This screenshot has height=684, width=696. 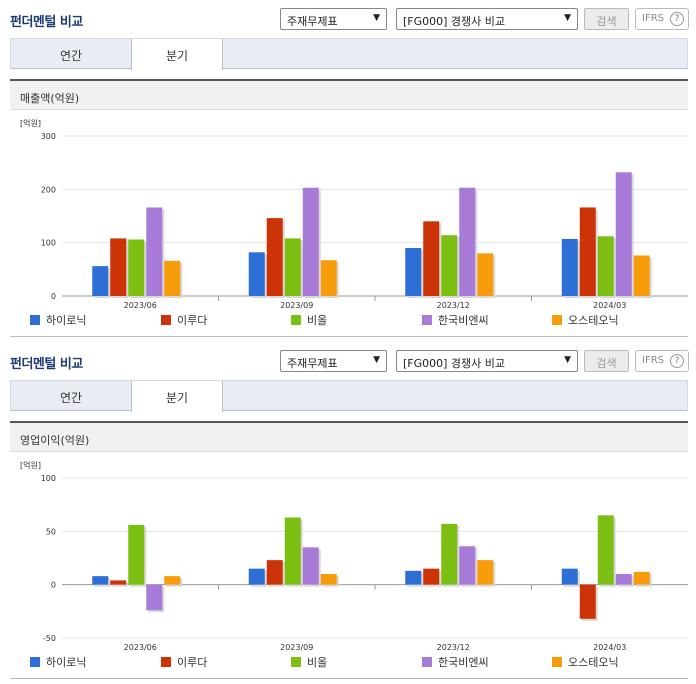 What do you see at coordinates (593, 662) in the screenshot?
I see `legend-label: 오스테오닉` at bounding box center [593, 662].